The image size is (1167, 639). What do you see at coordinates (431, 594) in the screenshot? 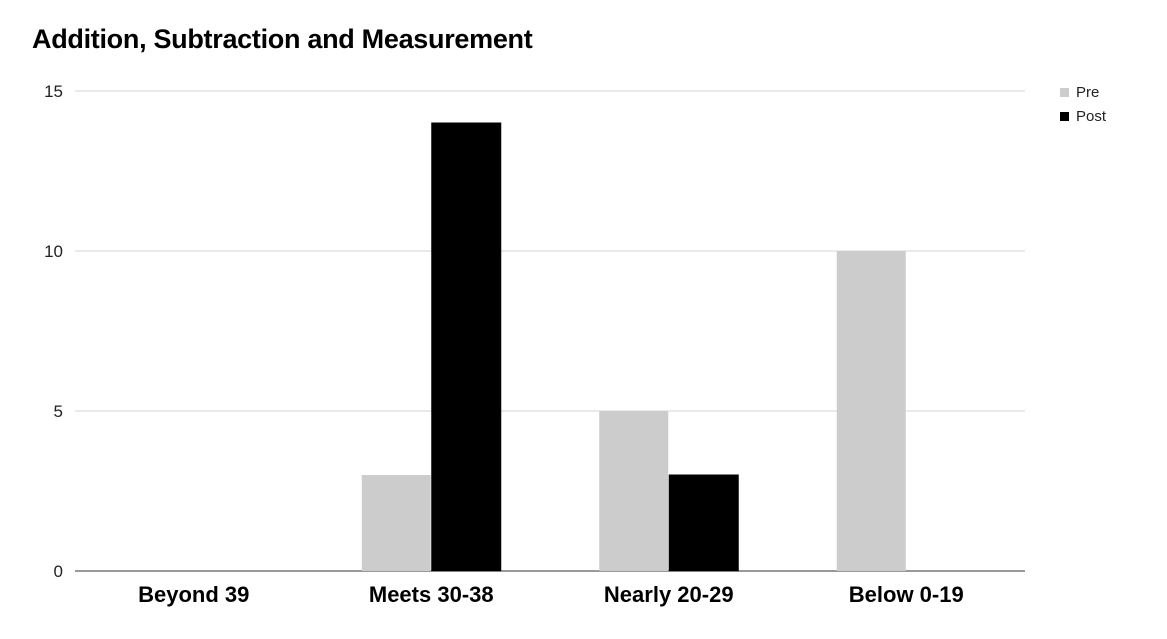
I see `x-tick-label-1: Meets 30-38` at bounding box center [431, 594].